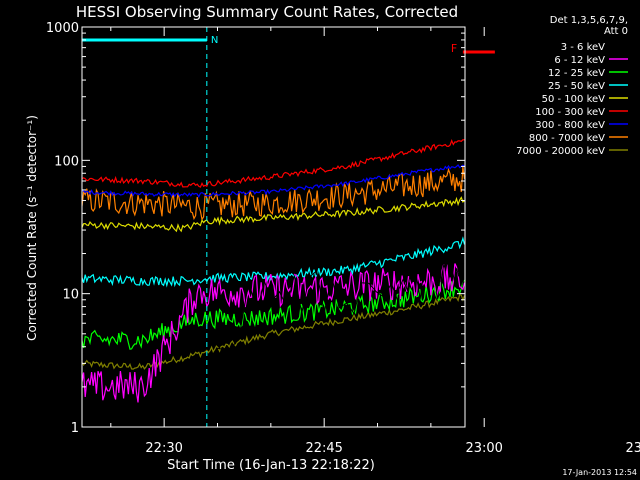 The width and height of the screenshot is (640, 480). What do you see at coordinates (32, 228) in the screenshot?
I see `y-axis-label: Corrected Count Rate (s⁻¹ detector⁻¹)` at bounding box center [32, 228].